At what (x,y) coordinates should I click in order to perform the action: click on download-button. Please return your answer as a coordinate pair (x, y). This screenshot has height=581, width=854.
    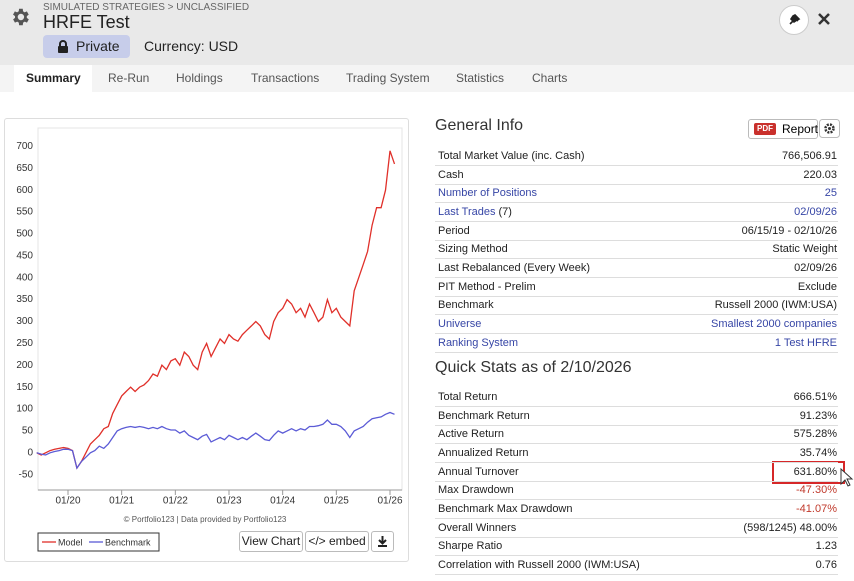
    Looking at the image, I should click on (382, 541).